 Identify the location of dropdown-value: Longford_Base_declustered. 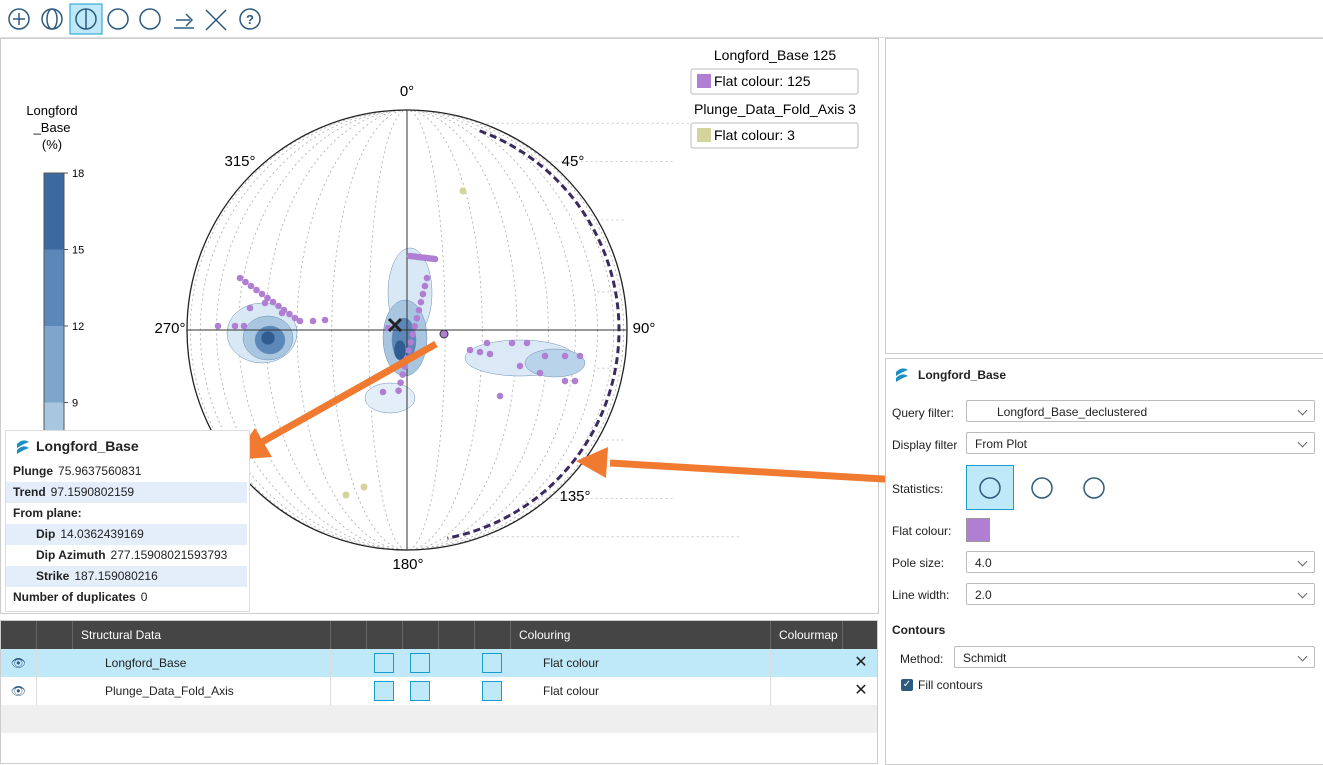
(1072, 412).